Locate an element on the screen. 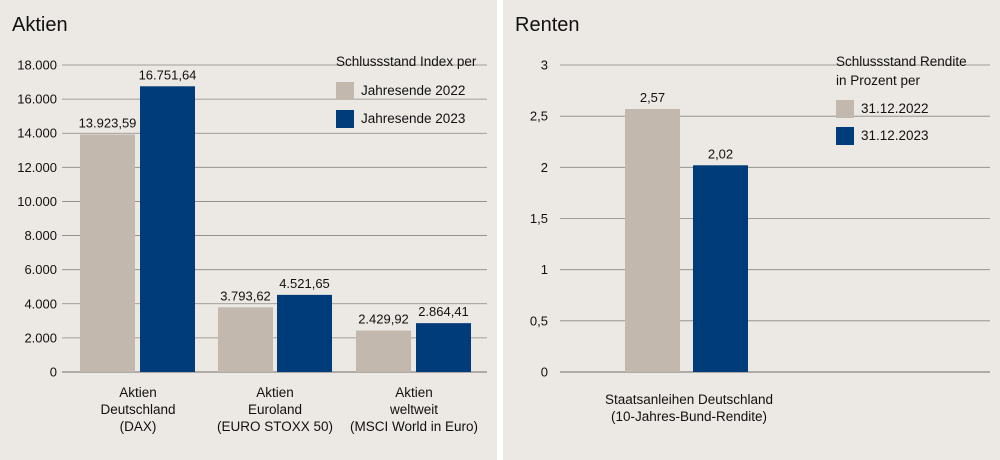 The image size is (1000, 460). data-label: 3.793,62 is located at coordinates (245, 295).